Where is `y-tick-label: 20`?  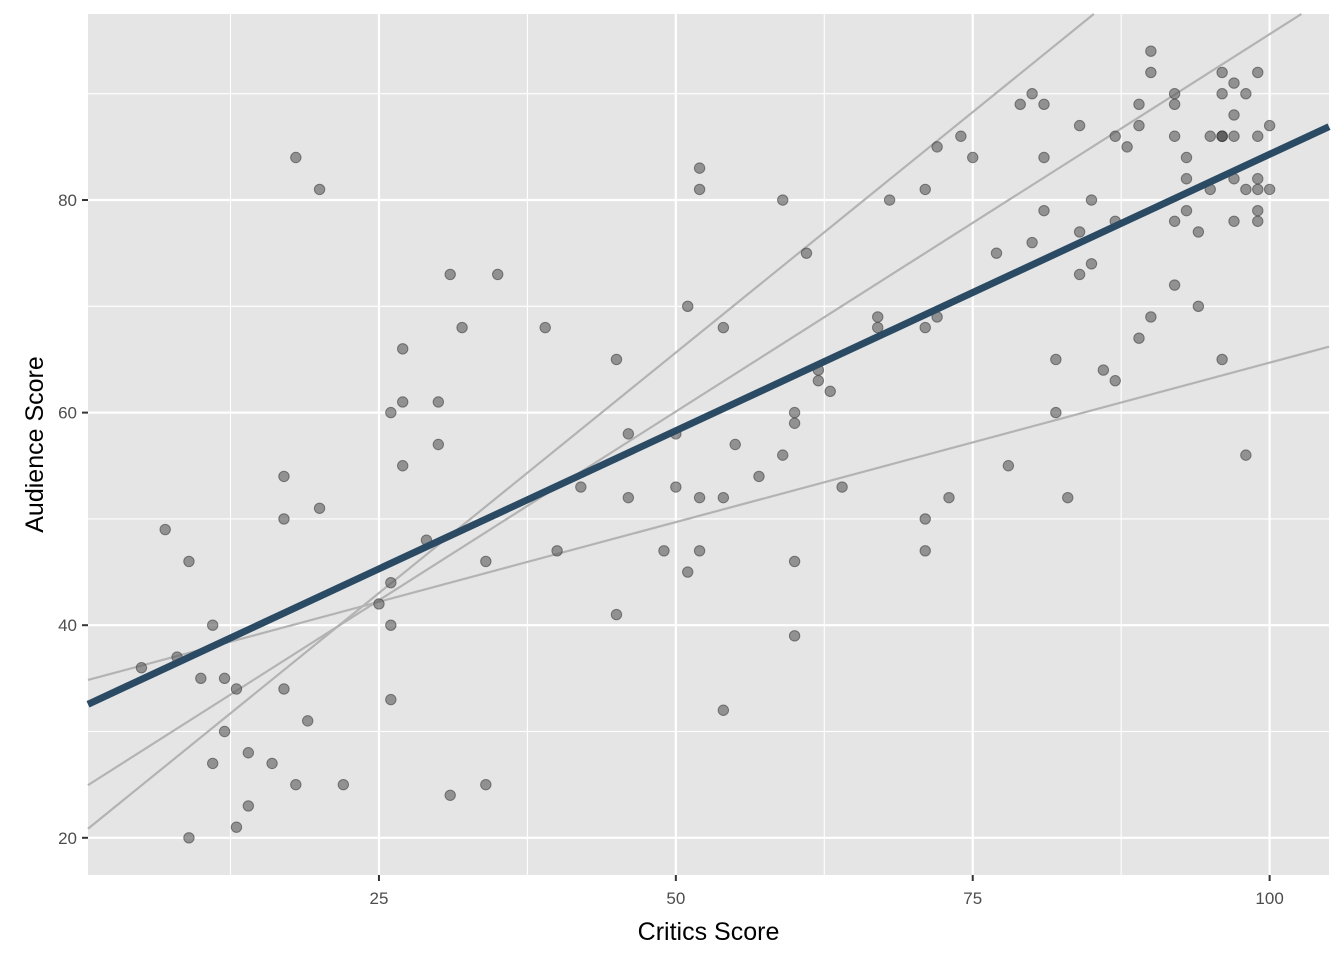
y-tick-label: 20 is located at coordinates (67, 838).